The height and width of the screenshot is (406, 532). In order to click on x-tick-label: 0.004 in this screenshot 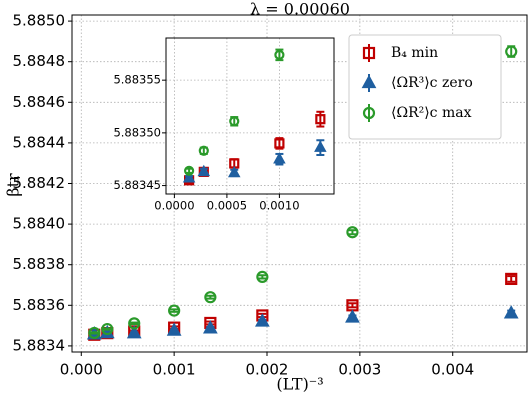, I will do `click(452, 370)`.